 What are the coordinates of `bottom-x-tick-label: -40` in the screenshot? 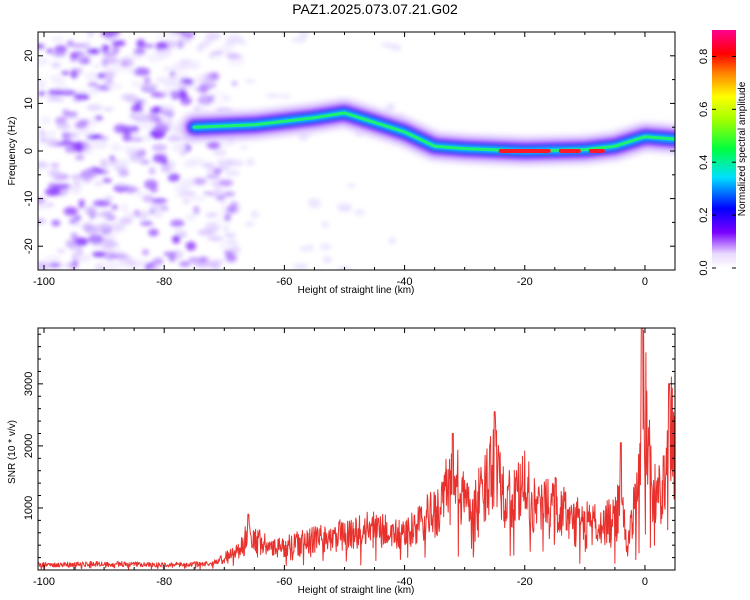 It's located at (405, 582).